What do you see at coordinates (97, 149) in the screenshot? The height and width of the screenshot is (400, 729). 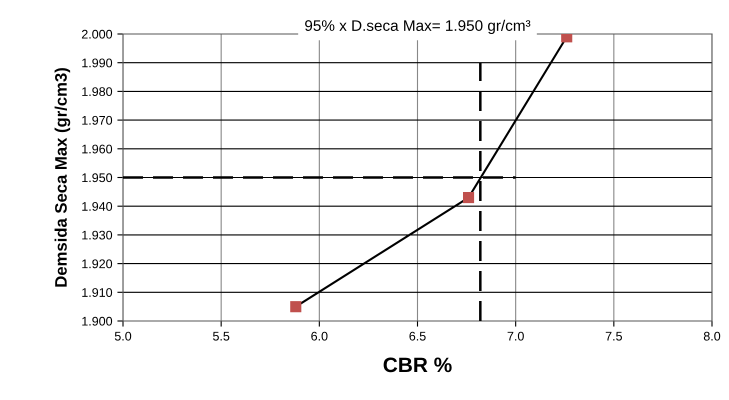 I see `y-tick-label: 1.960` at bounding box center [97, 149].